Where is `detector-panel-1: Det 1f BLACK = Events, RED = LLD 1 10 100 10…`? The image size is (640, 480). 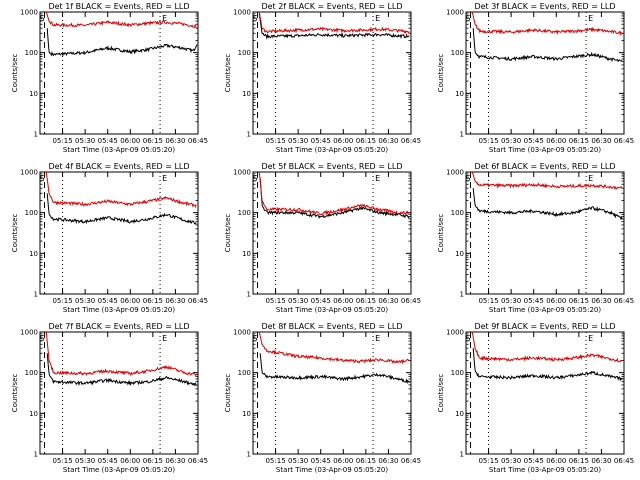
detector-panel-1: Det 1f BLACK = Events, RED = LLD 1 10 100 10… is located at coordinates (109, 78).